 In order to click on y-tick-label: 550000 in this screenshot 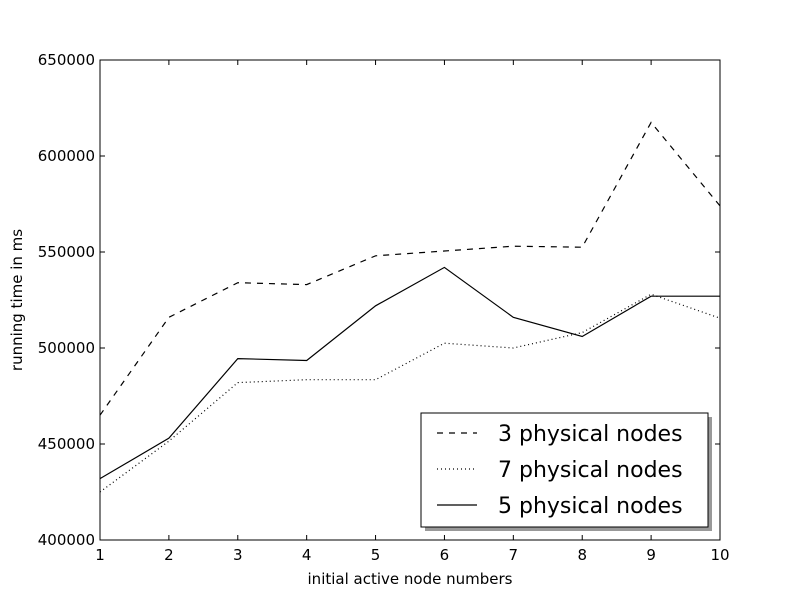, I will do `click(66, 252)`.